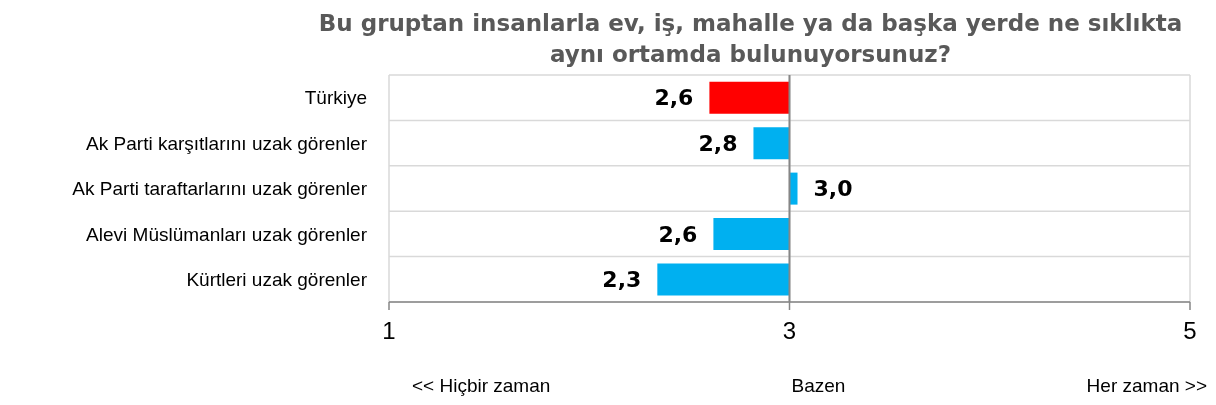 The image size is (1216, 405). Describe the element at coordinates (622, 279) in the screenshot. I see `data-label: 2,3` at that location.